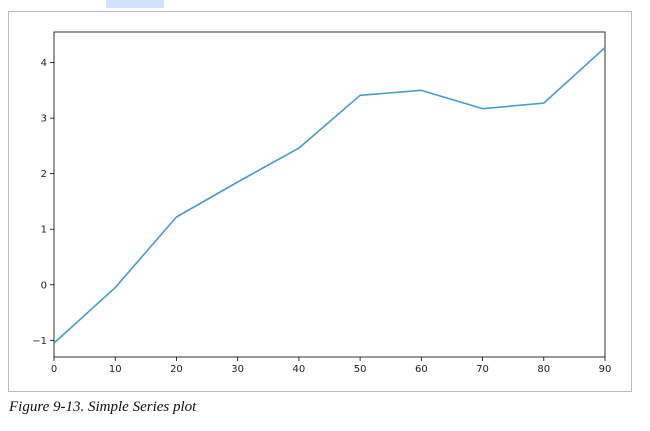 Image resolution: width=650 pixels, height=431 pixels. Describe the element at coordinates (299, 369) in the screenshot. I see `x-tick-label: 40` at that location.